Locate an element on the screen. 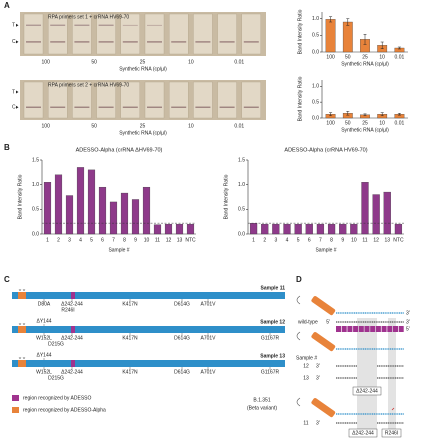 The height and width of the screenshot is (440, 421). legend-label: region recognized by ADESSO is located at coordinates (57, 398).